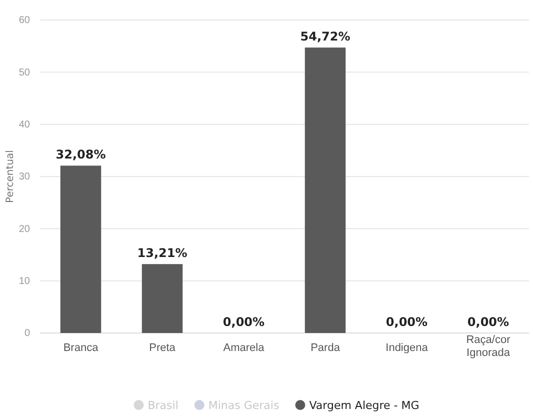 Image resolution: width=533 pixels, height=419 pixels. Describe the element at coordinates (24, 125) in the screenshot. I see `y-tick-label: 40` at that location.